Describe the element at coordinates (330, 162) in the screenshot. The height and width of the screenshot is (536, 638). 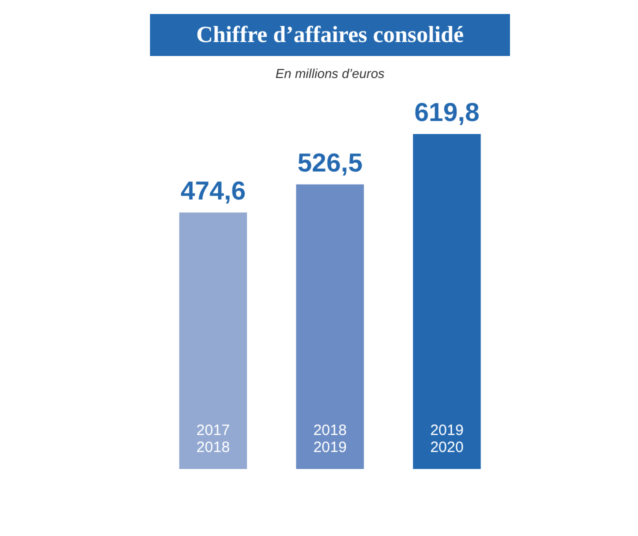
I see `data-label: 526,5` at that location.